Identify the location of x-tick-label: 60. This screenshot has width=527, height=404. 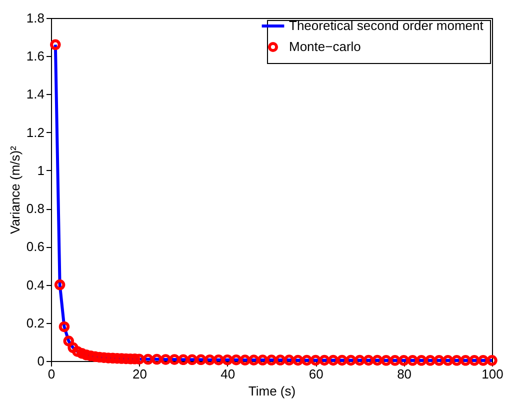
(316, 374).